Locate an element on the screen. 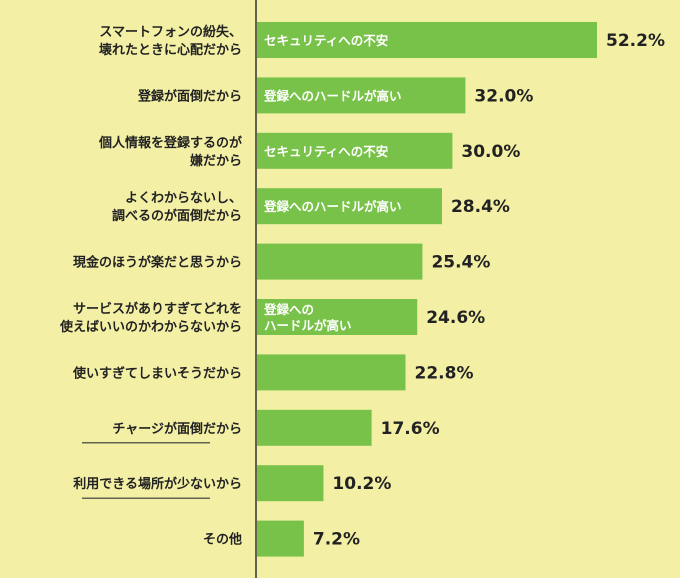 This screenshot has height=578, width=680. category-label: その他 is located at coordinates (222, 540).